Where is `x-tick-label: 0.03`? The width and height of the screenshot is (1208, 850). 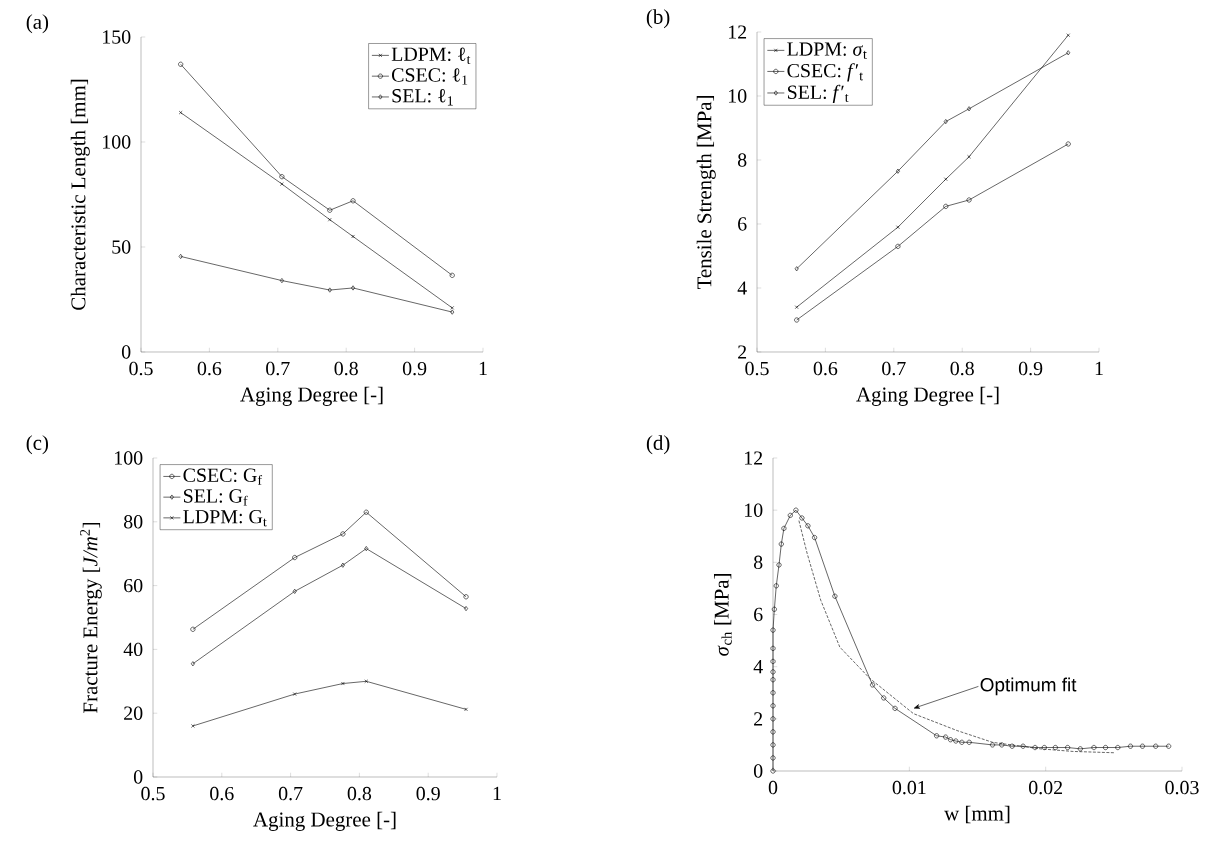 x-tick-label: 0.03 is located at coordinates (1182, 787).